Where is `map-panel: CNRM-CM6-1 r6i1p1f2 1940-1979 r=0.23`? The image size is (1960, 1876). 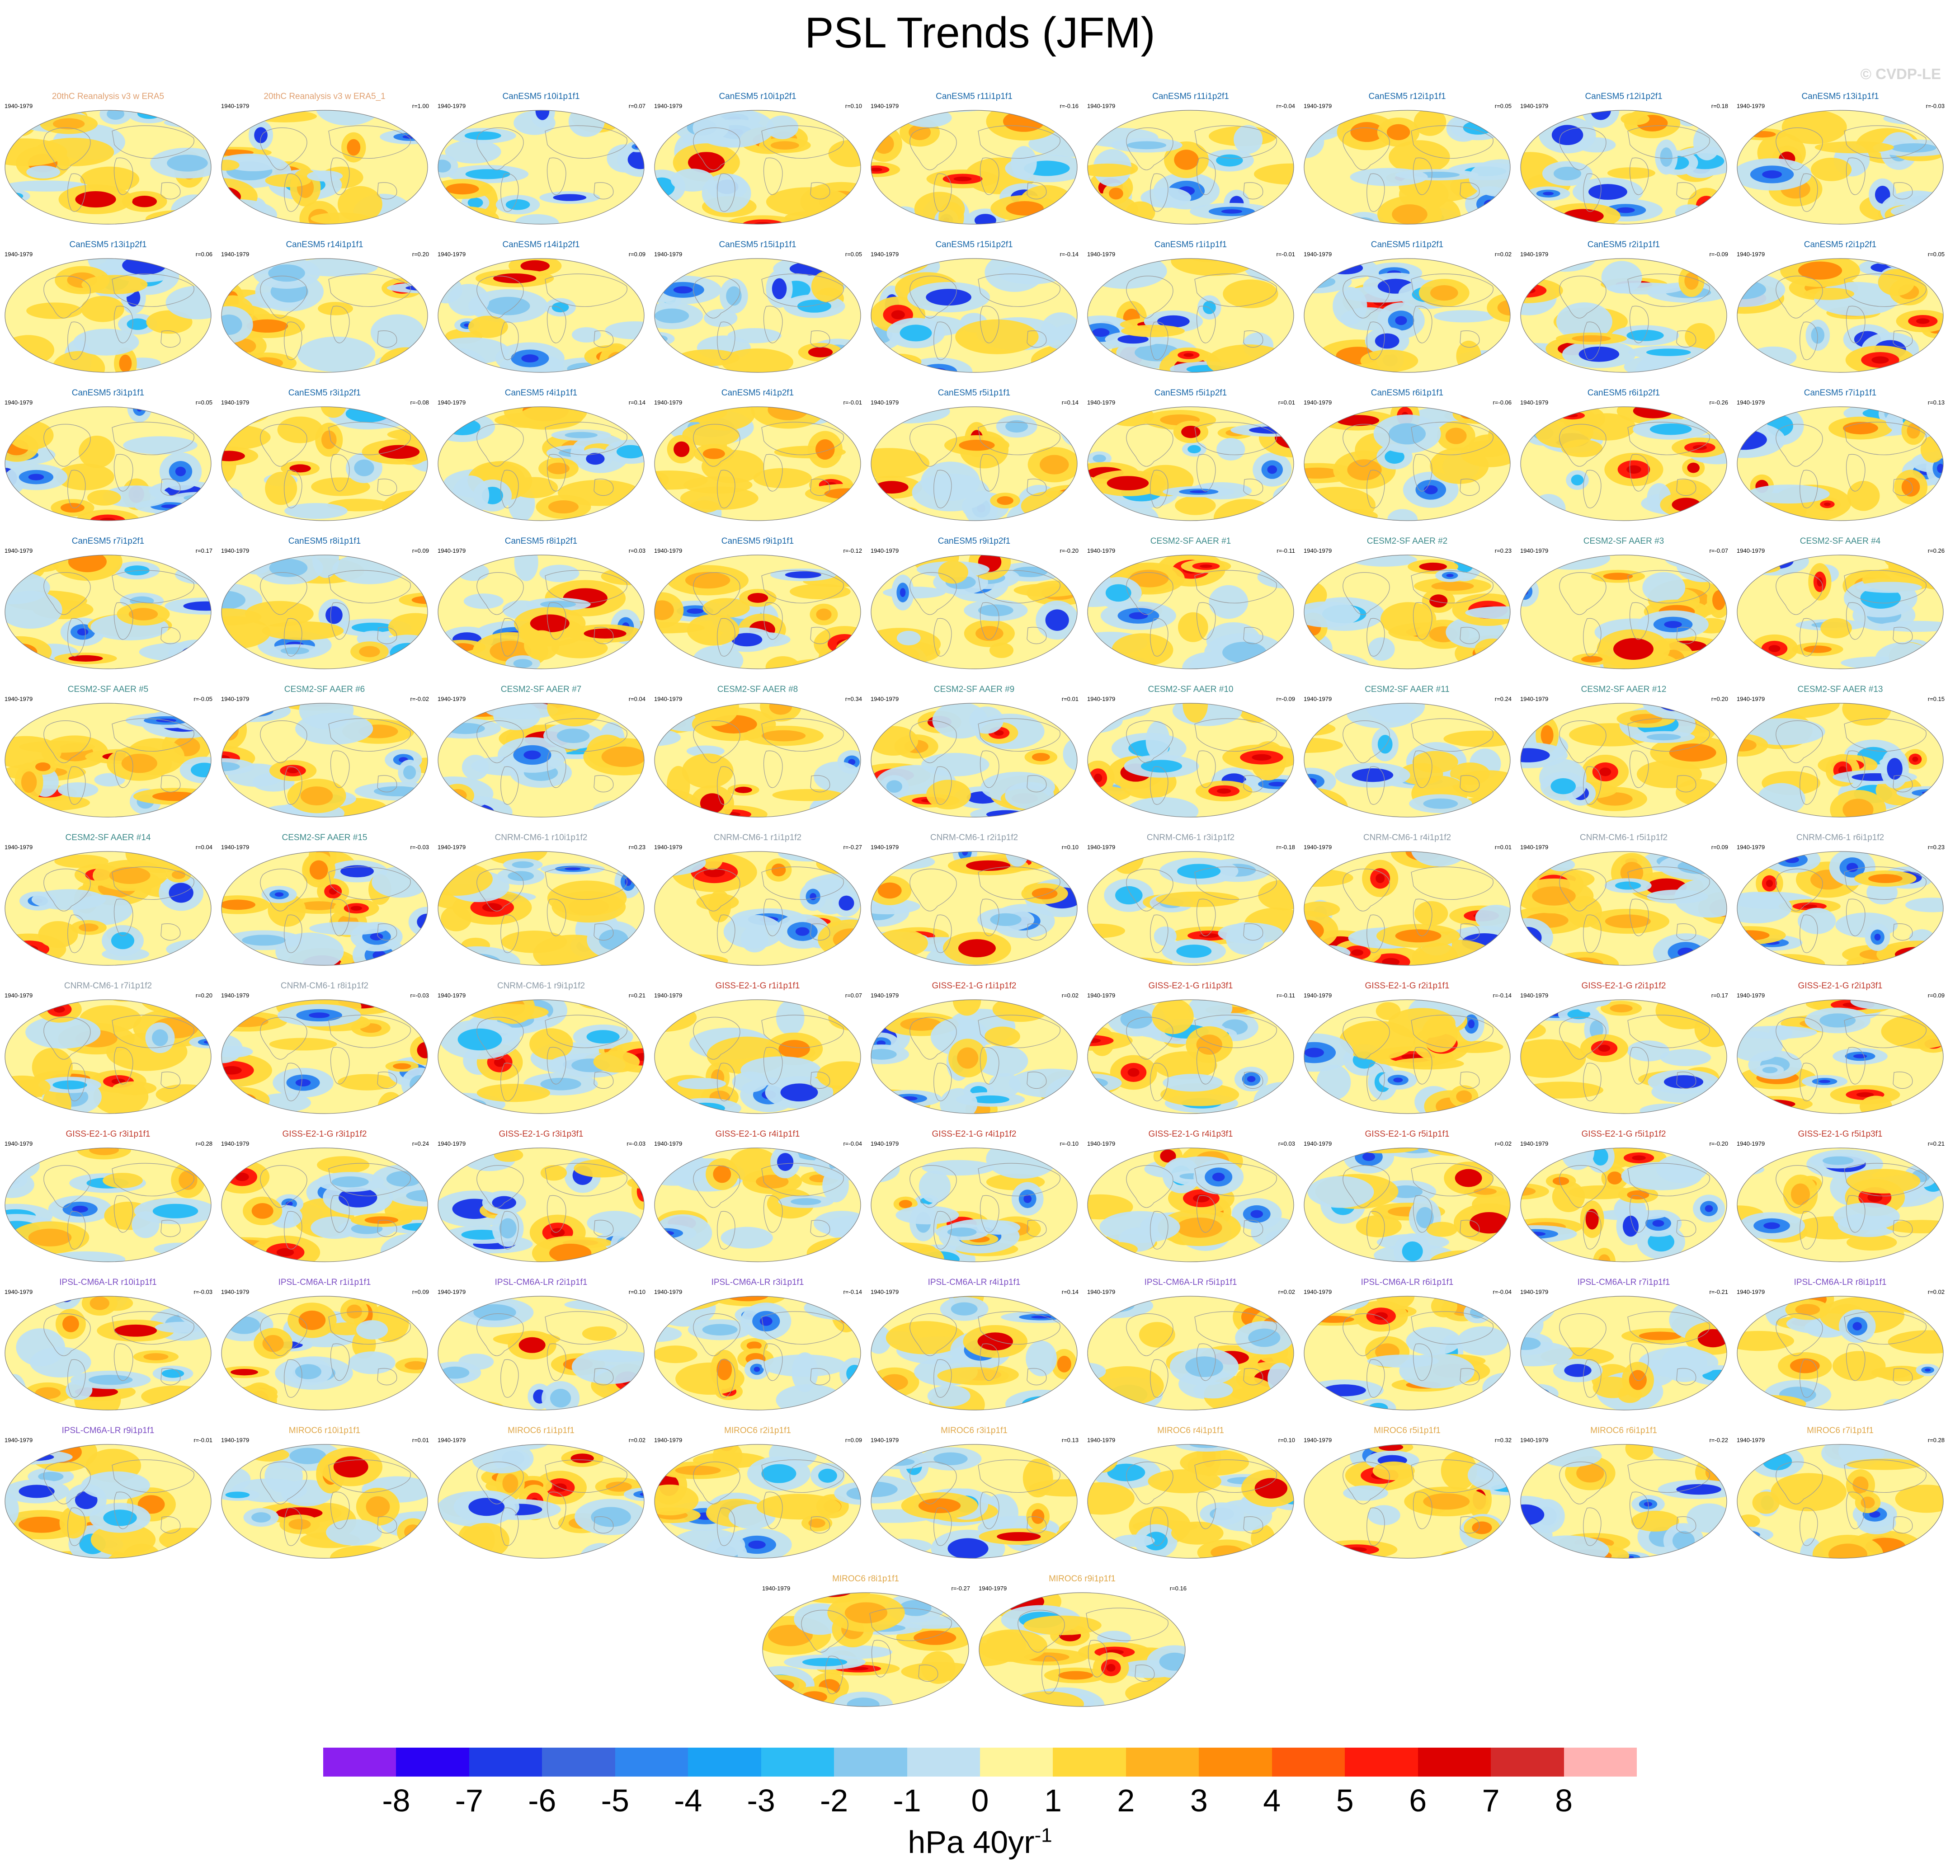 map-panel: CNRM-CM6-1 r6i1p1f2 1940-1979 r=0.23 is located at coordinates (1840, 899).